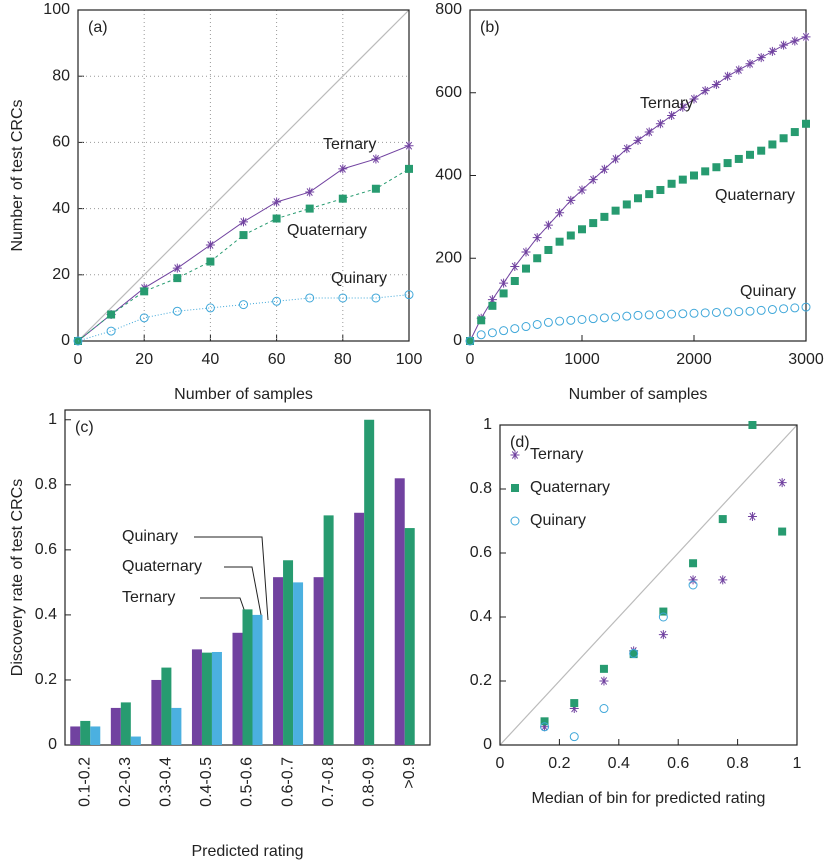 Image resolution: width=830 pixels, height=864 pixels. What do you see at coordinates (768, 291) in the screenshot?
I see `series-label: Quinary` at bounding box center [768, 291].